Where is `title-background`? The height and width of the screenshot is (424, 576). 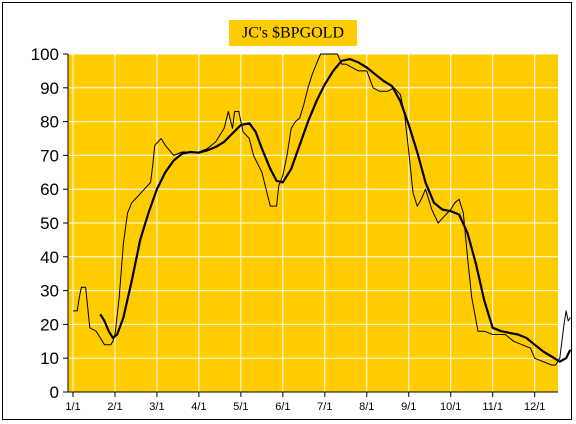 title-background is located at coordinates (293, 33).